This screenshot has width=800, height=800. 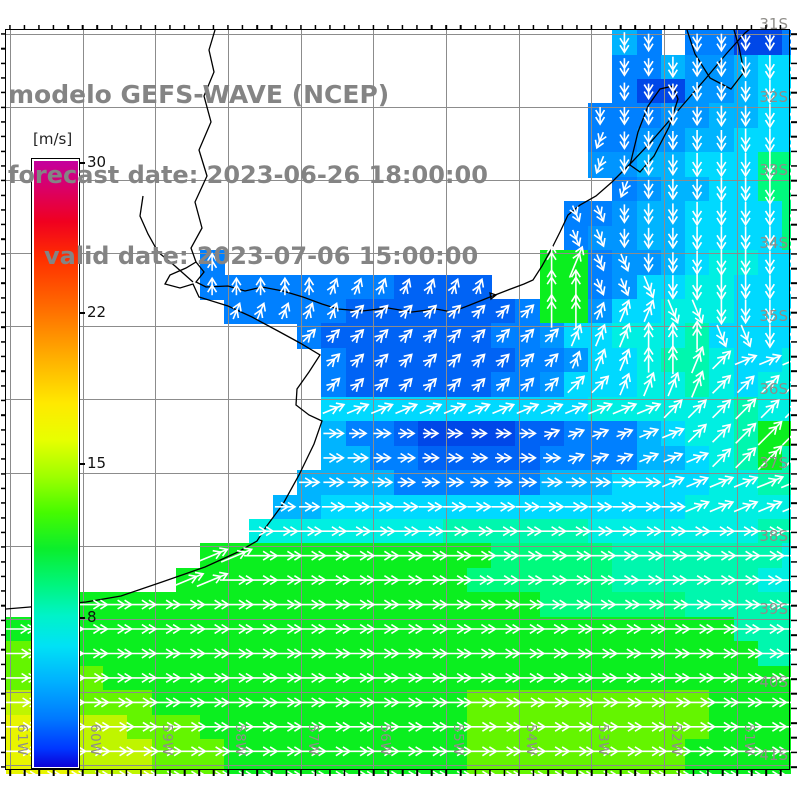 I want to click on lon-label: 52W, so click(x=676, y=740).